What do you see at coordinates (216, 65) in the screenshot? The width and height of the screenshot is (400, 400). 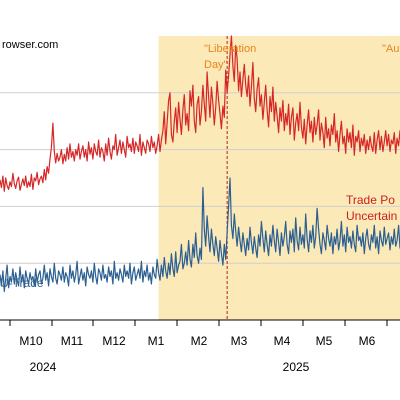 I see `annotation-liberation-day-line2: Day"` at bounding box center [216, 65].